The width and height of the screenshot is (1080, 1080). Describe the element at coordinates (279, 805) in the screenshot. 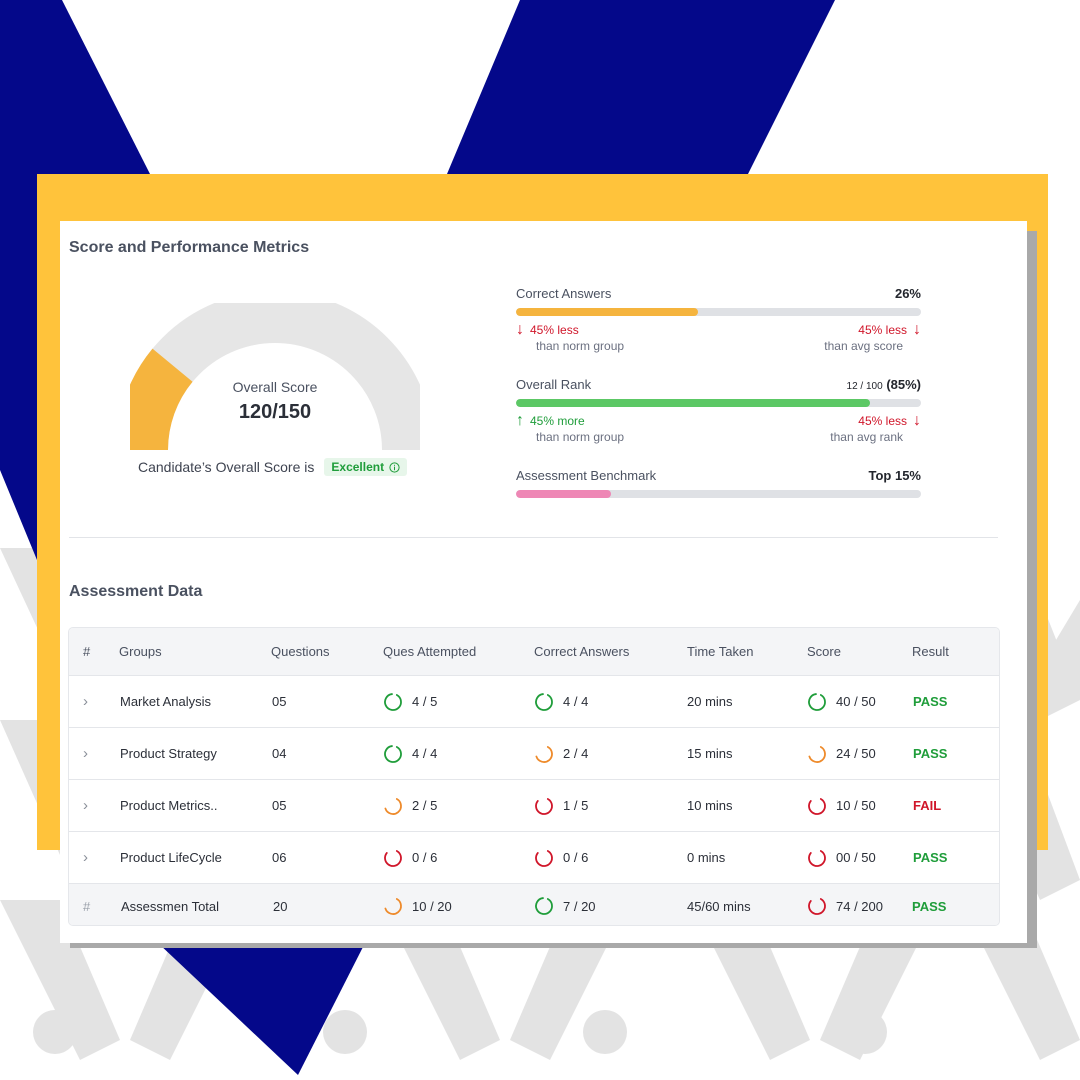

I see `questions-count: 05` at that location.